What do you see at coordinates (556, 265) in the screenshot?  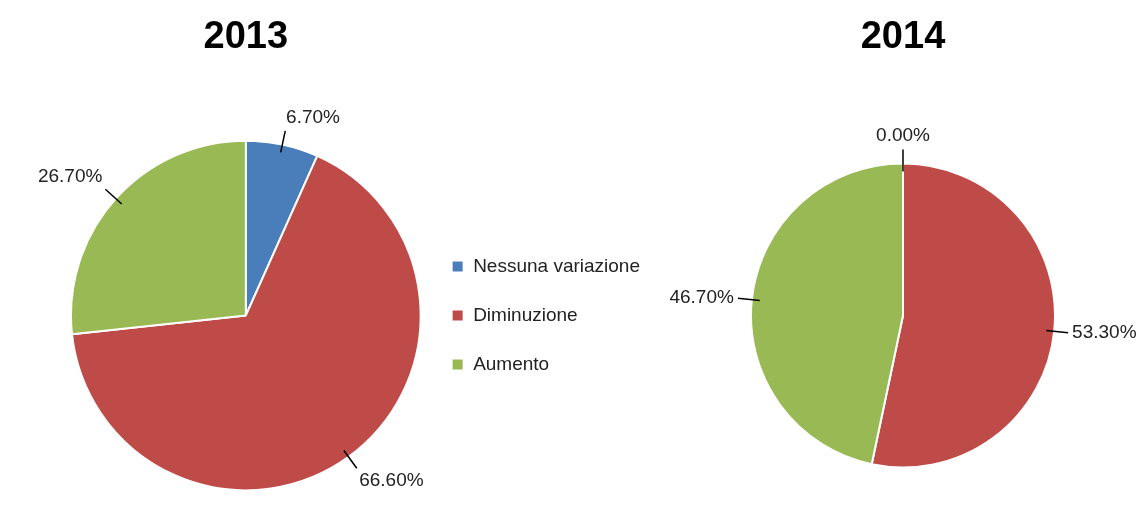 I see `legend-label: Nessuna variazione` at bounding box center [556, 265].